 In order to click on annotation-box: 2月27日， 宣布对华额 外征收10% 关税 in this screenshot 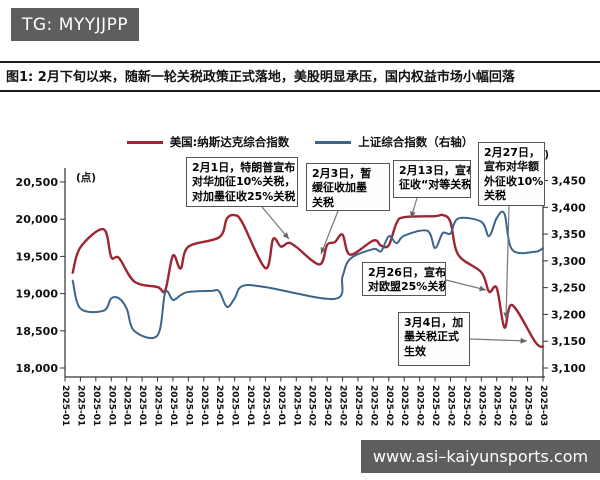, I will do `click(511, 174)`.